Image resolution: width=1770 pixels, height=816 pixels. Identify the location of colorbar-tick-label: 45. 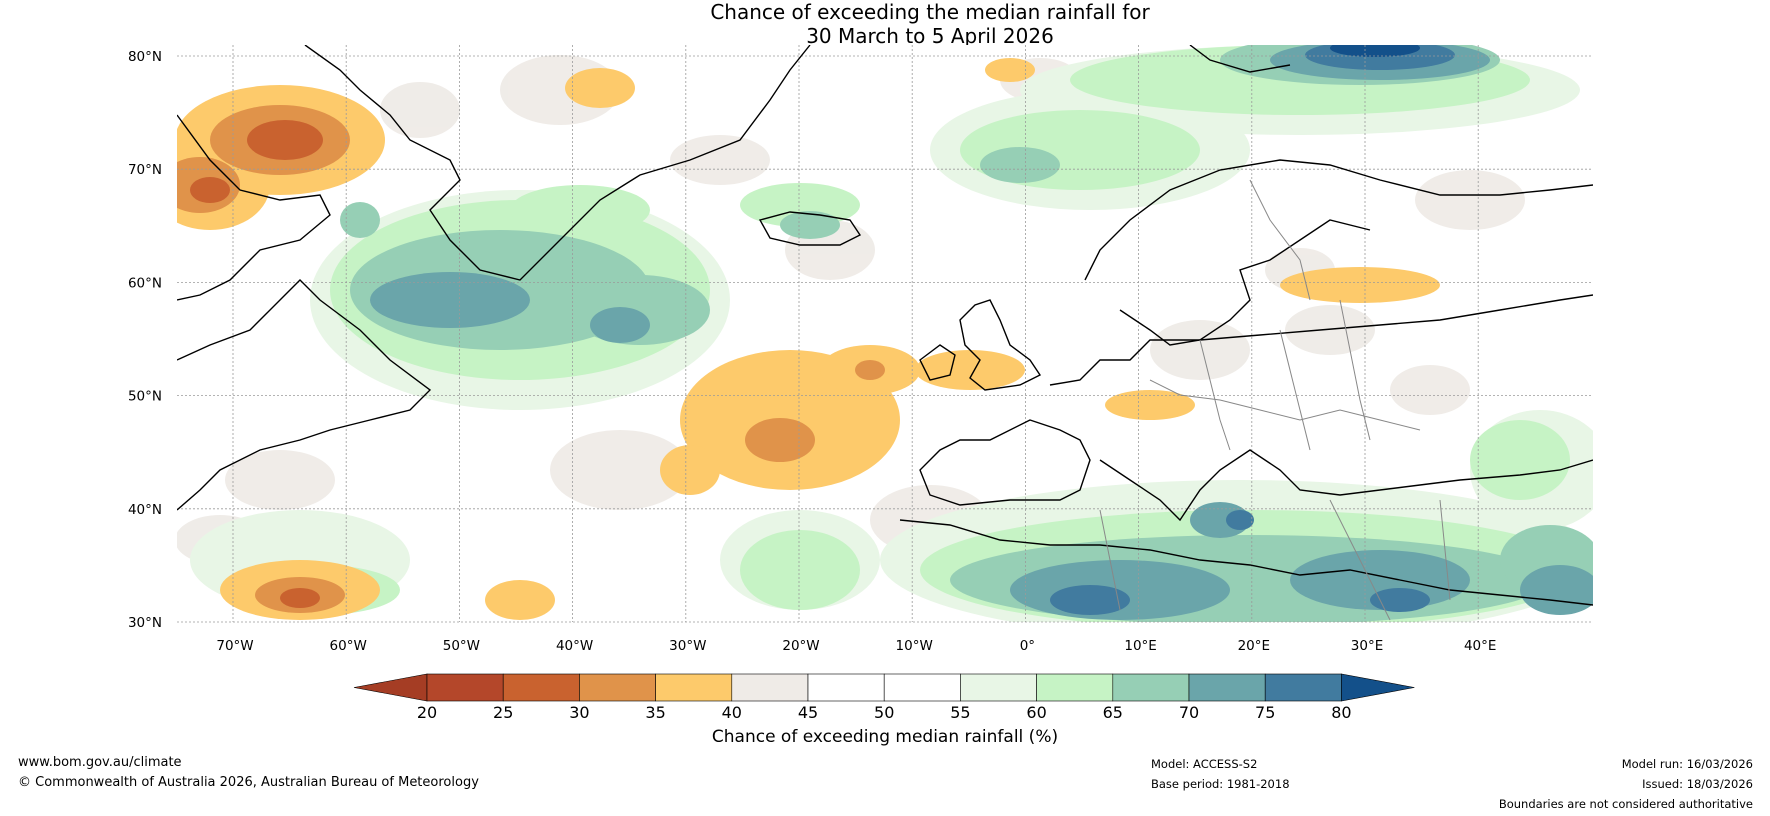
(808, 712).